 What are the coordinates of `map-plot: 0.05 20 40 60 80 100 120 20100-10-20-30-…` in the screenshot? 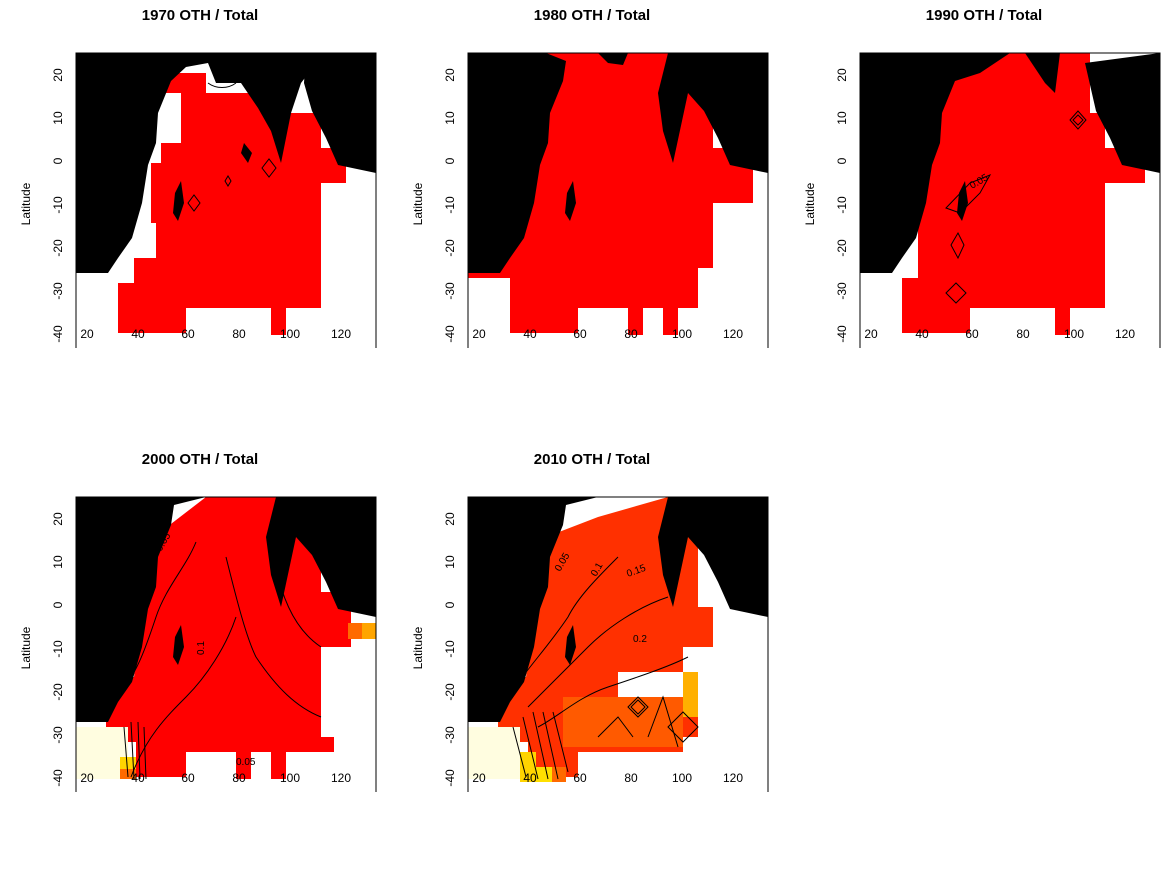 It's located at (998, 200).